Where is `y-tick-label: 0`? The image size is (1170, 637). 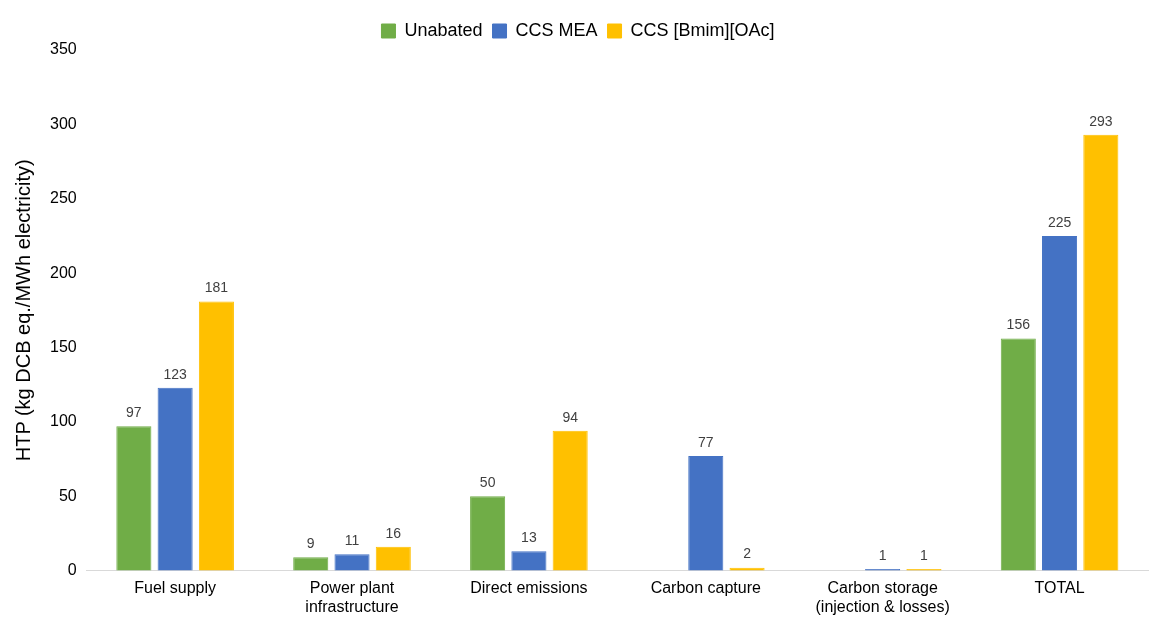 y-tick-label: 0 is located at coordinates (72, 570).